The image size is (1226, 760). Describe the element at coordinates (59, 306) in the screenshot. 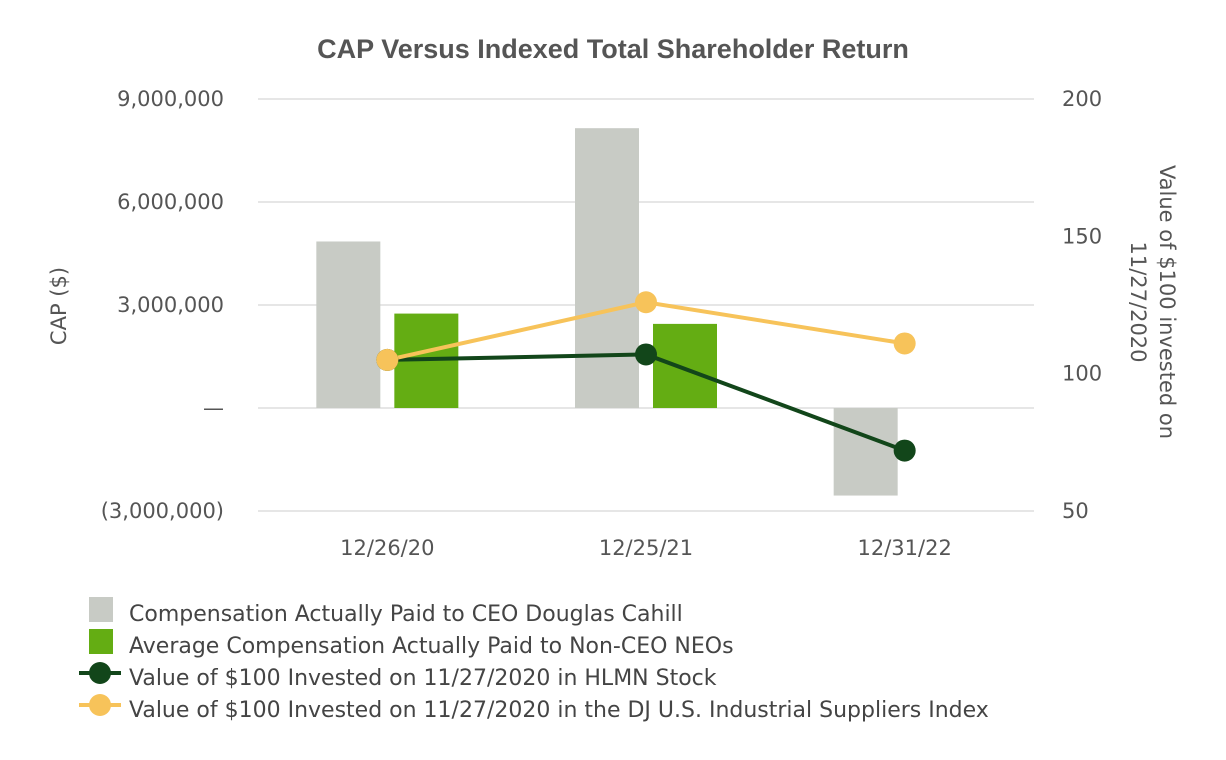

I see `left-axis-label: CAP ($)` at that location.